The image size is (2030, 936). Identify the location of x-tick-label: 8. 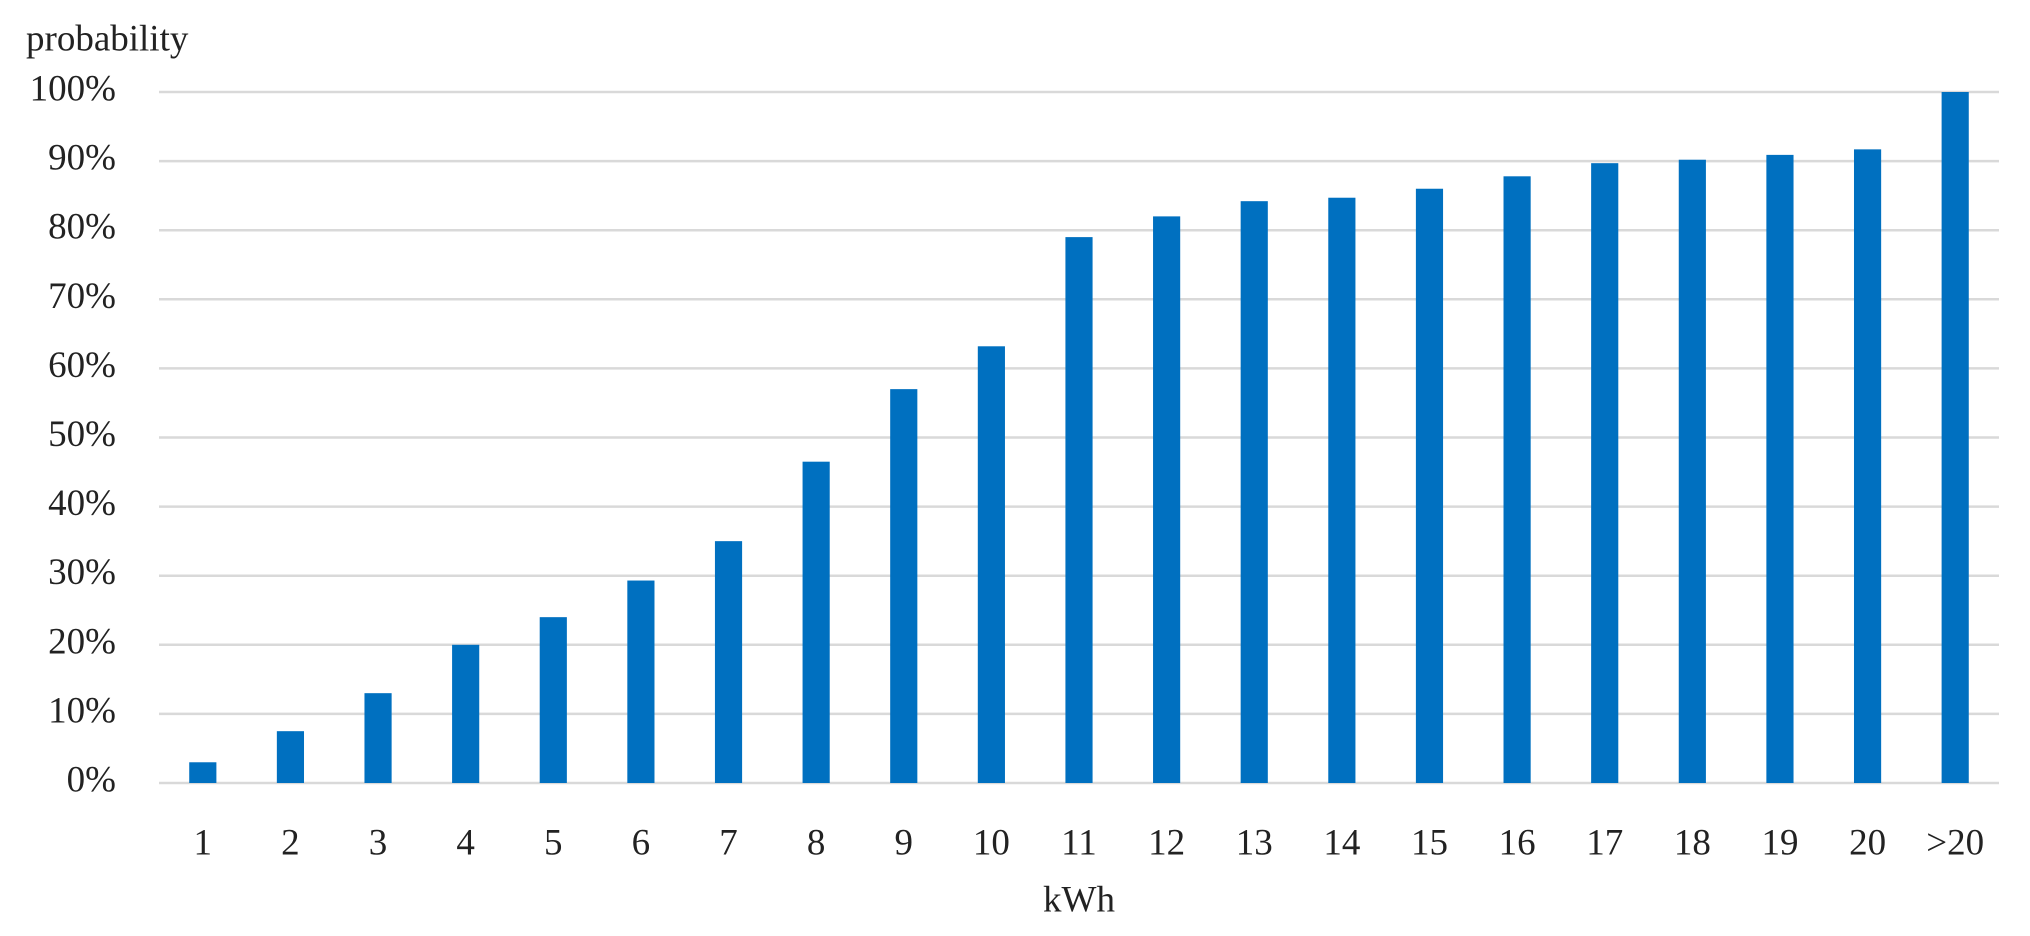
(816, 842).